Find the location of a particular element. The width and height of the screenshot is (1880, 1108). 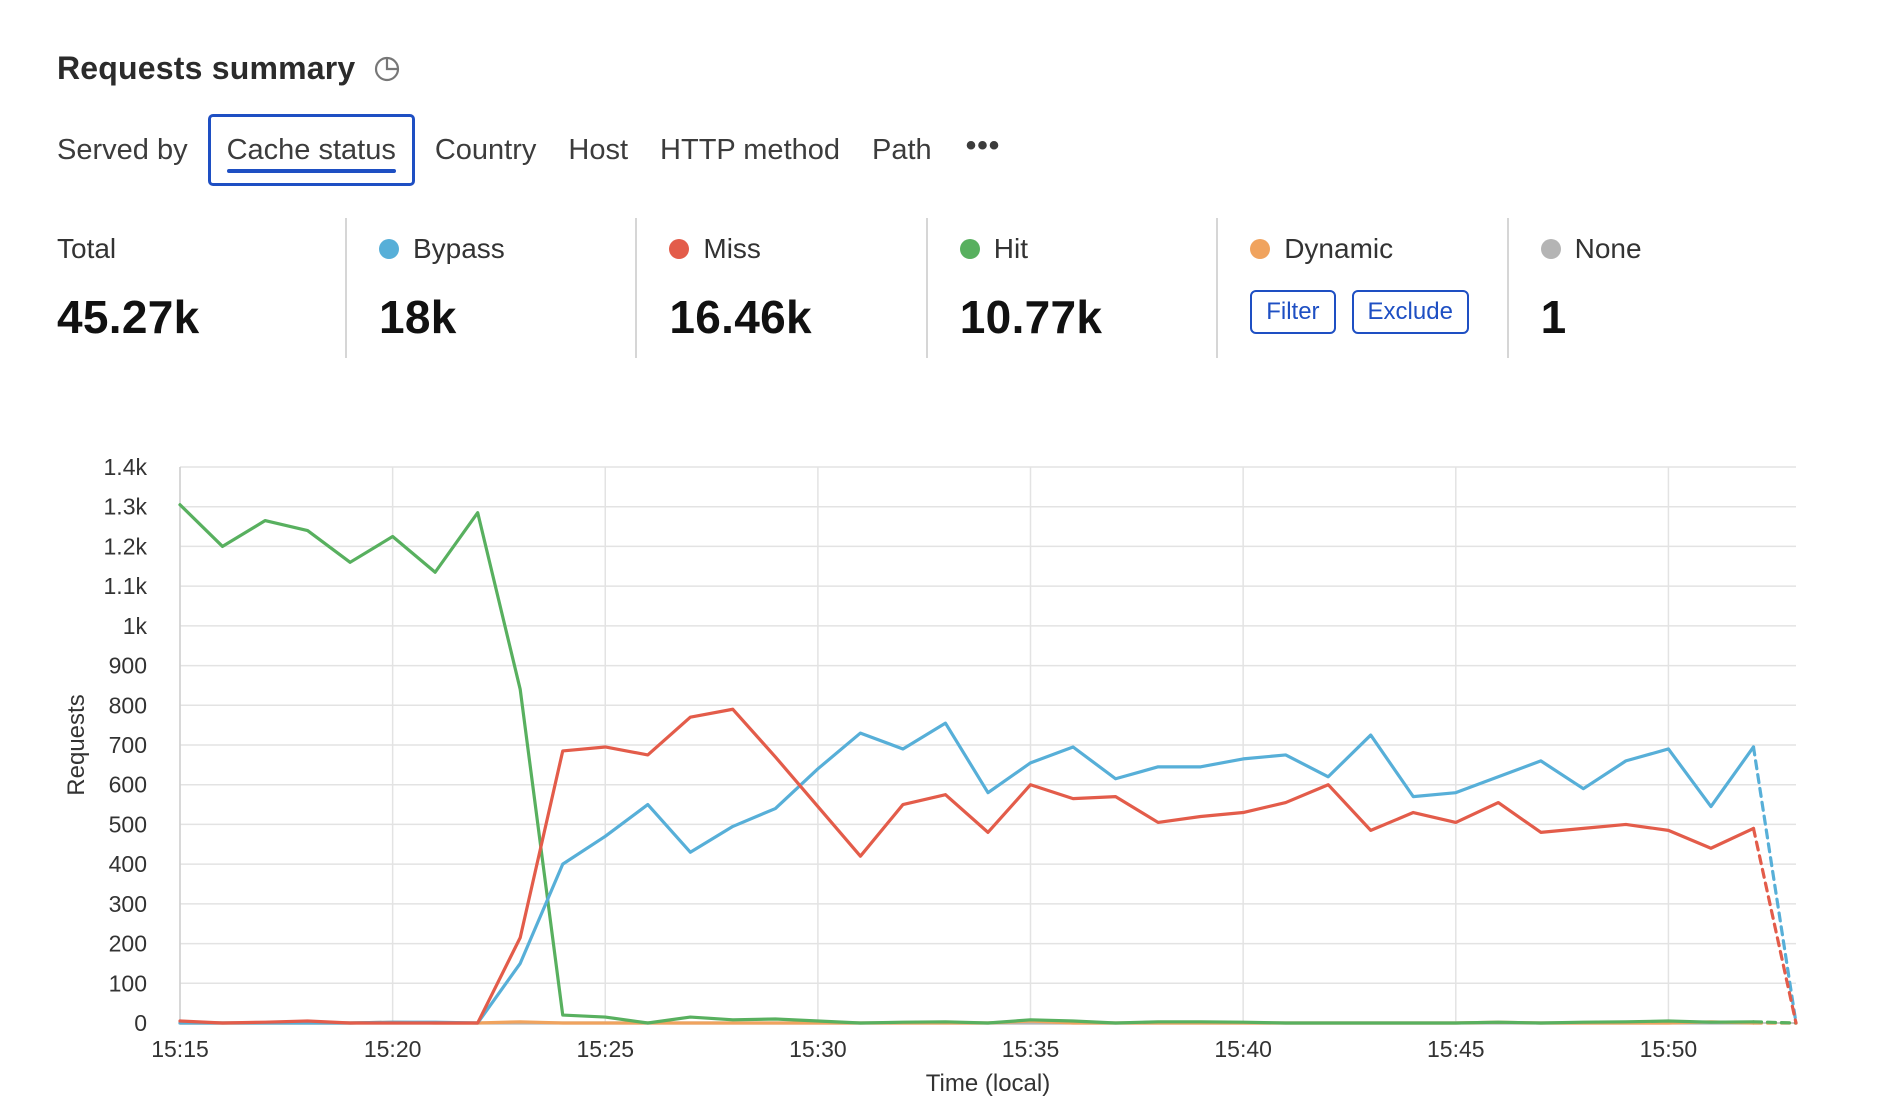

stat-hit: Hit 10.77k is located at coordinates (1070, 288).